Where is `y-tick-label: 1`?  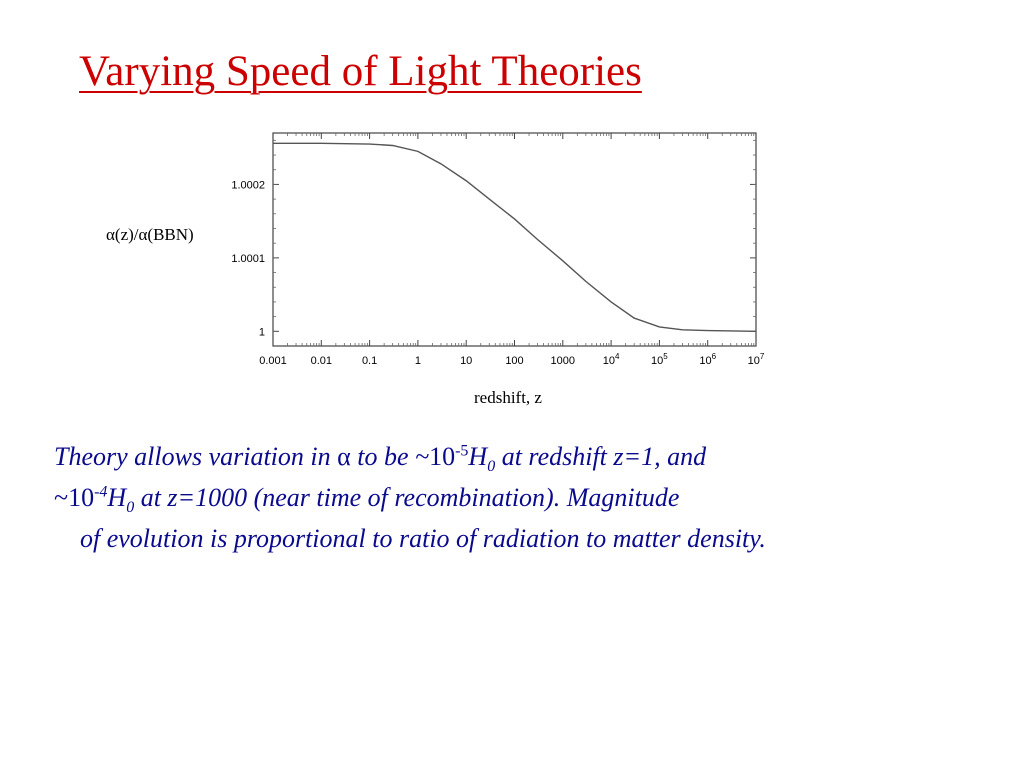 y-tick-label: 1 is located at coordinates (262, 332).